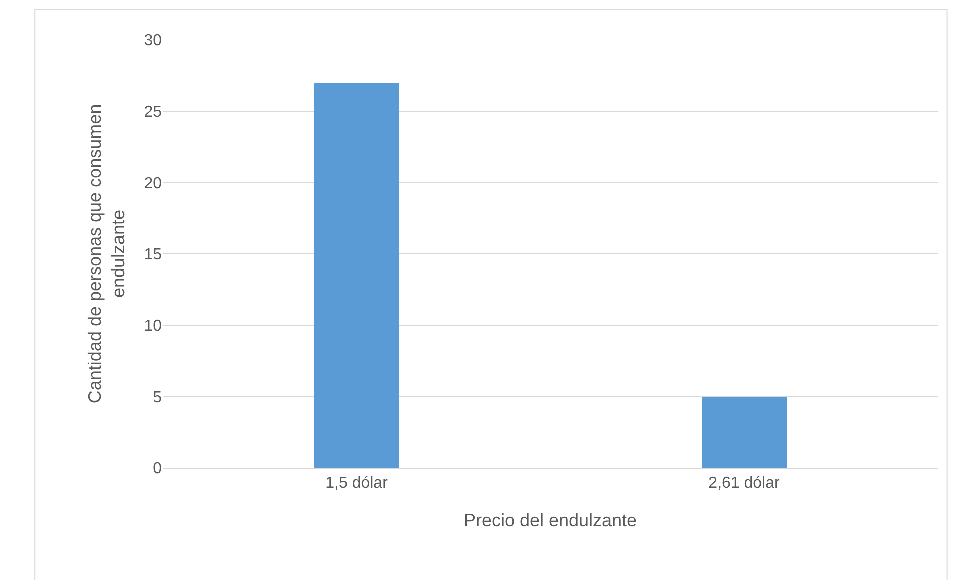 This screenshot has height=580, width=954. What do you see at coordinates (157, 397) in the screenshot?
I see `y-tick-label: 5` at bounding box center [157, 397].